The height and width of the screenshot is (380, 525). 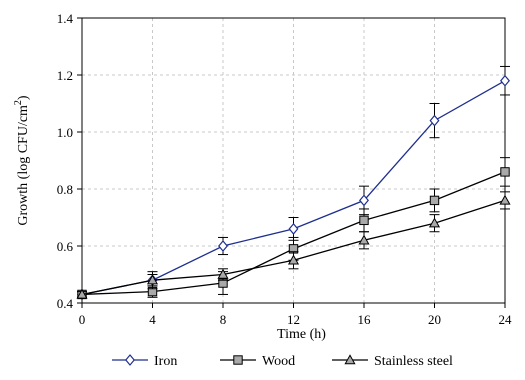 I want to click on legend-label: Stainless steel, so click(x=413, y=361).